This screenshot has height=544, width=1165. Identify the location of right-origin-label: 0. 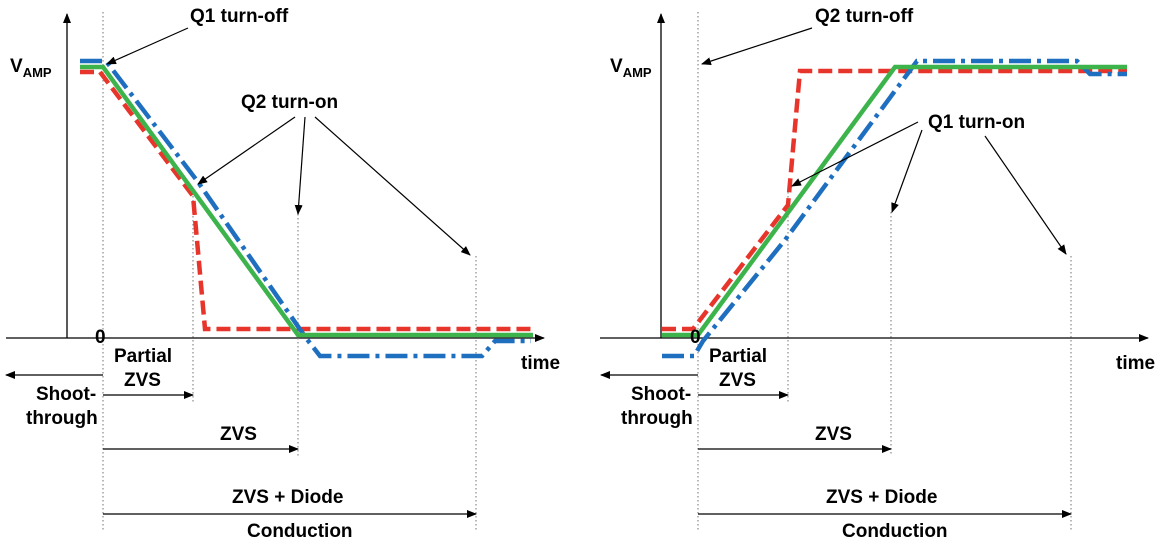
(695, 337).